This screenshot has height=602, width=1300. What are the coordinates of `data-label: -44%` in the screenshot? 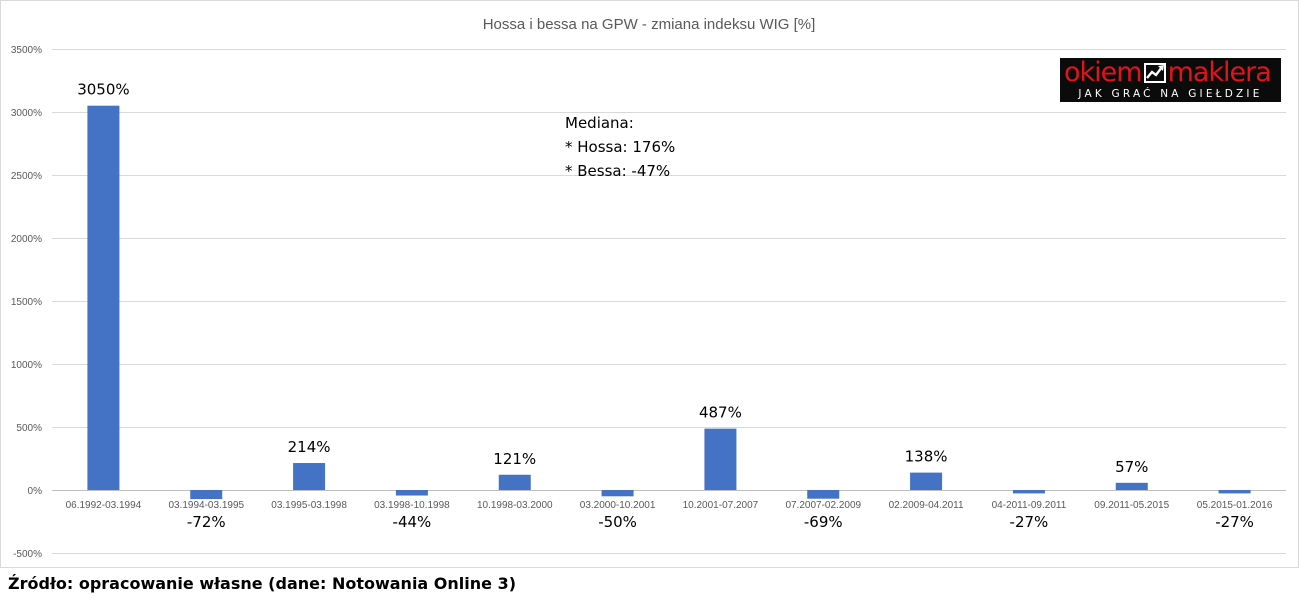 It's located at (412, 522).